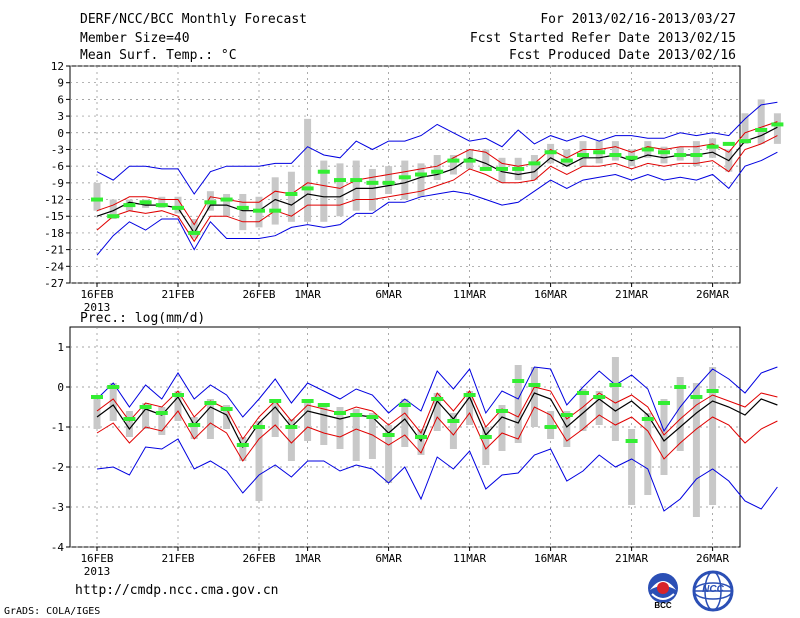 The width and height of the screenshot is (800, 618). I want to click on forecast-started-label: Fcst Started Refer Date 2013/02/15, so click(602, 38).